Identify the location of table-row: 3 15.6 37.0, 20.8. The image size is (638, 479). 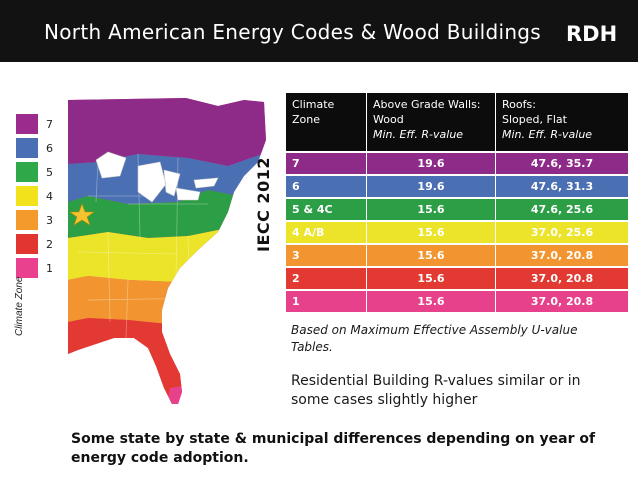
(457, 254).